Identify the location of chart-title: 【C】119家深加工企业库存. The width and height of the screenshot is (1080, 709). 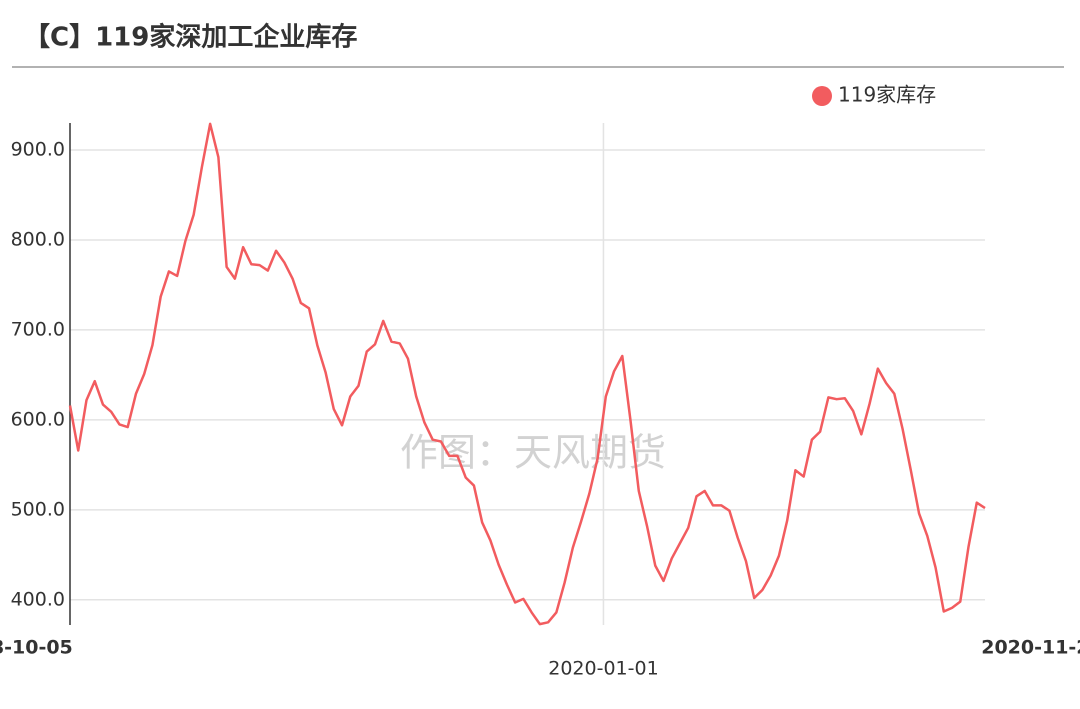
(190, 37).